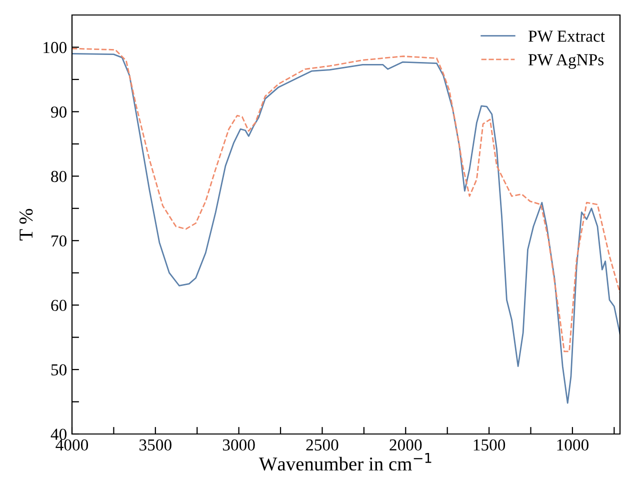 The width and height of the screenshot is (622, 487). Describe the element at coordinates (156, 445) in the screenshot. I see `x-tick-label: 3500` at that location.